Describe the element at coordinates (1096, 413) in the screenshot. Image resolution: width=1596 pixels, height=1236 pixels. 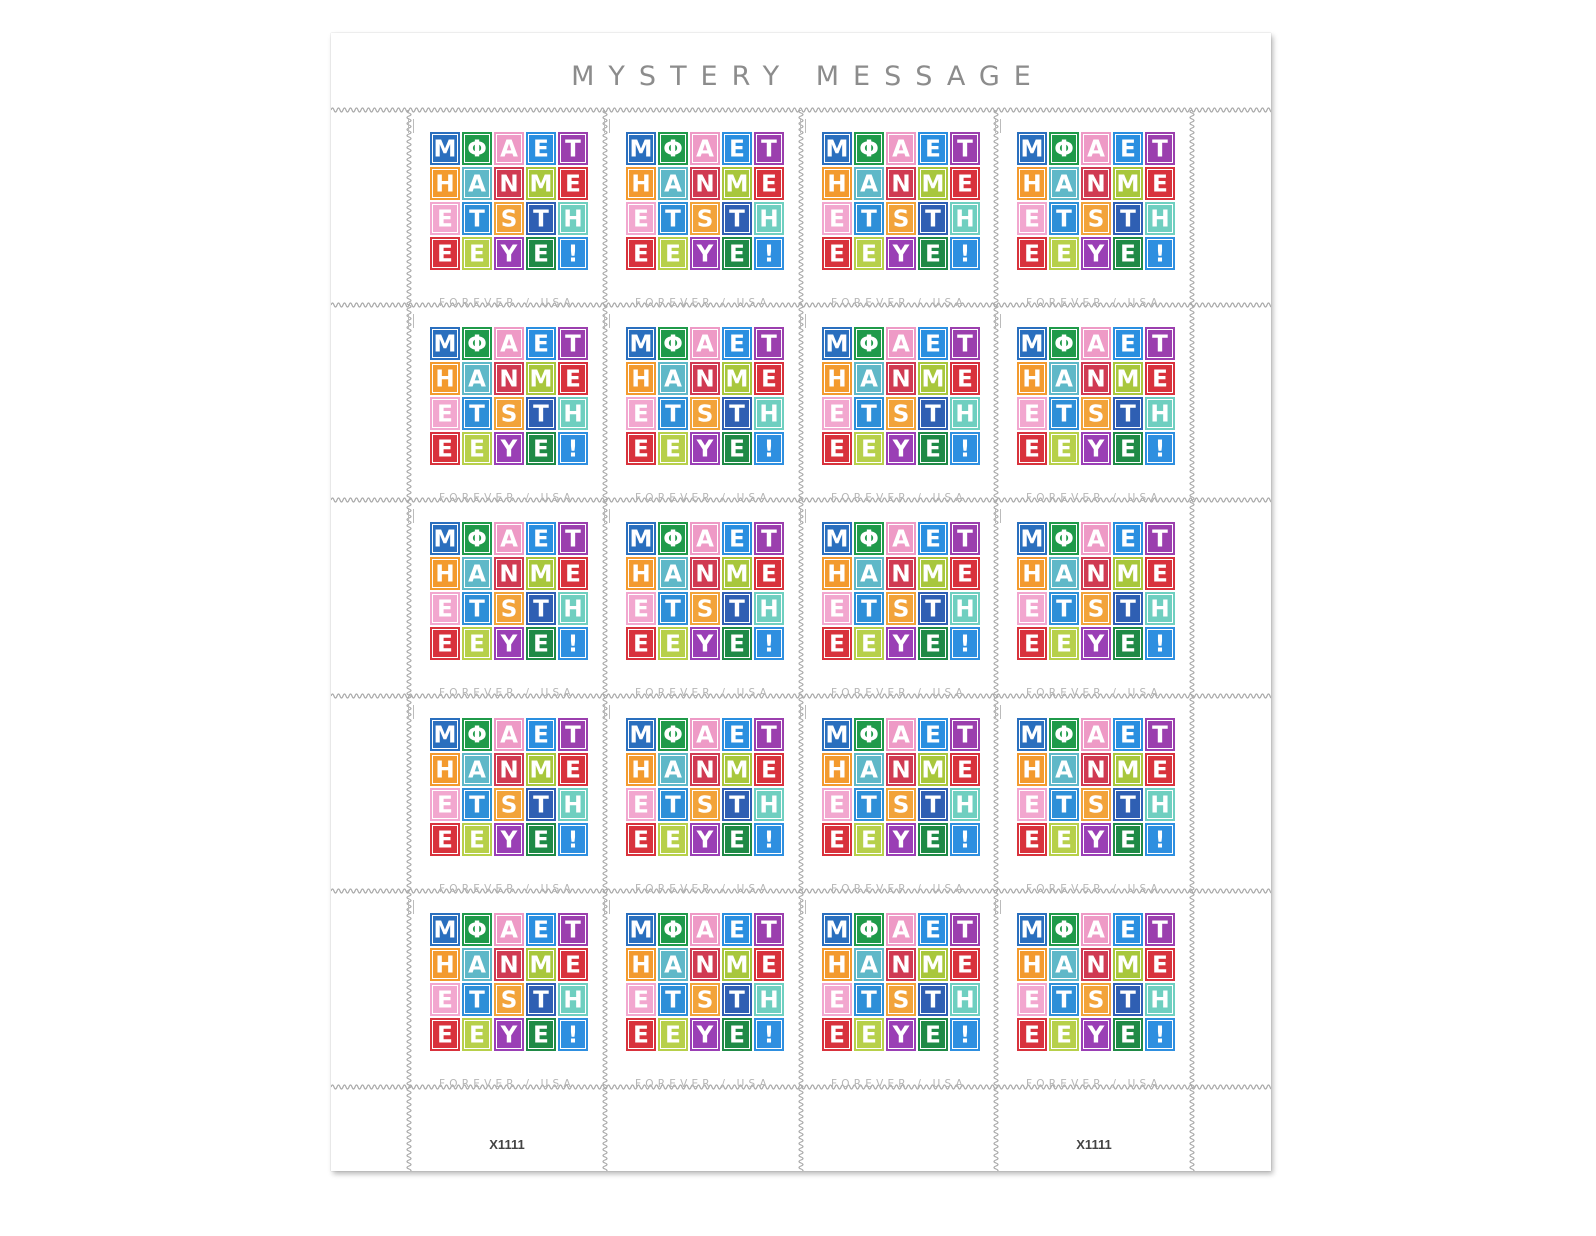
I see `letter-tile: S` at that location.